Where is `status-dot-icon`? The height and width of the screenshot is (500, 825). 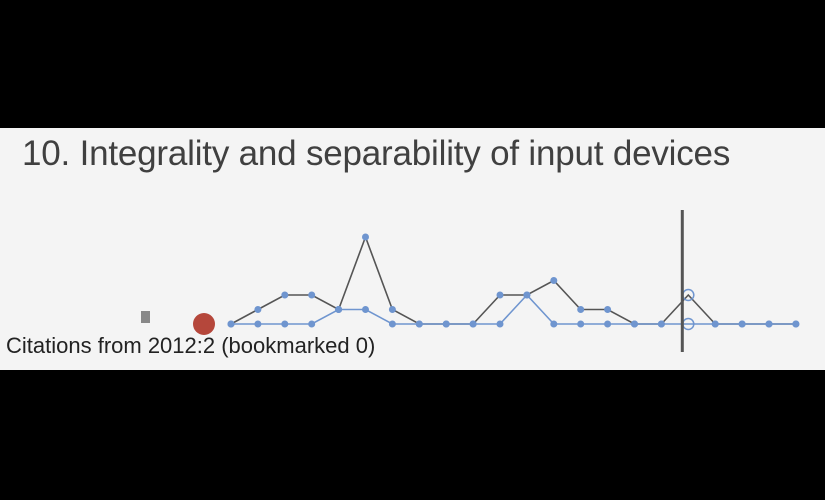
status-dot-icon is located at coordinates (204, 324).